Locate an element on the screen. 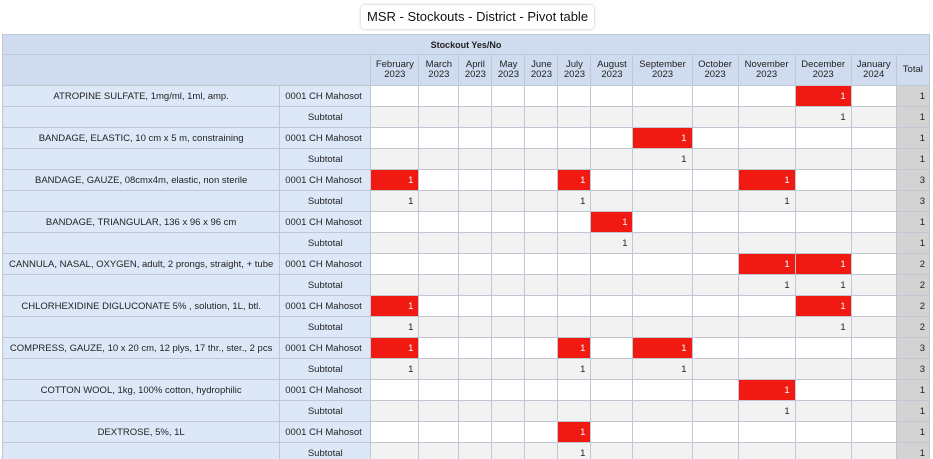  column-header-april-2023: April 2023 is located at coordinates (475, 70).